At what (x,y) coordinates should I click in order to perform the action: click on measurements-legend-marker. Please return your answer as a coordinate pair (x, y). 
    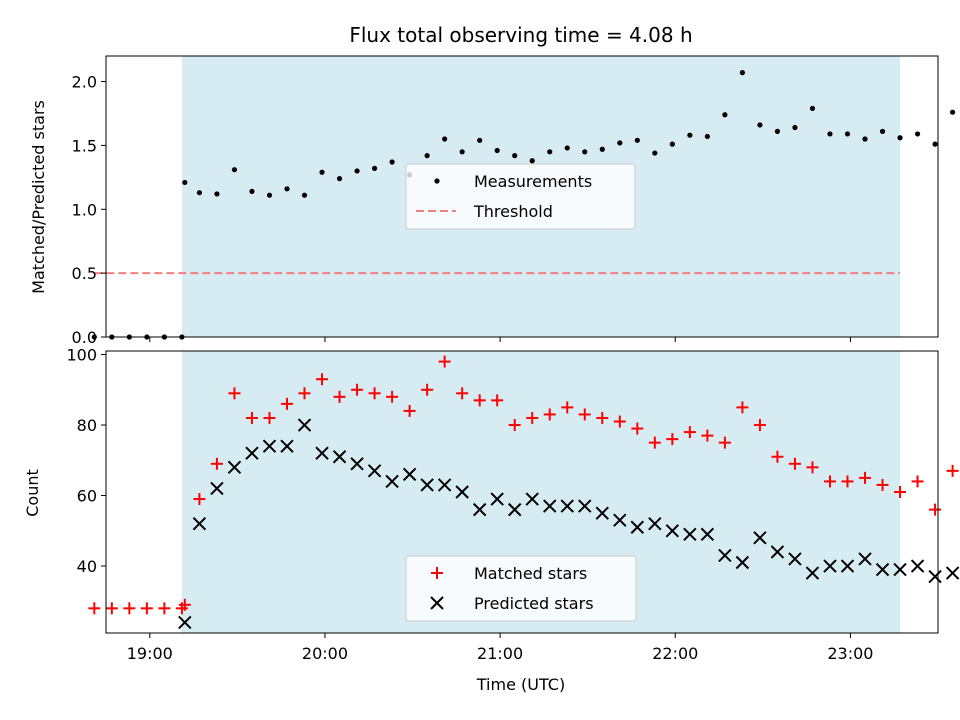
    Looking at the image, I should click on (437, 181).